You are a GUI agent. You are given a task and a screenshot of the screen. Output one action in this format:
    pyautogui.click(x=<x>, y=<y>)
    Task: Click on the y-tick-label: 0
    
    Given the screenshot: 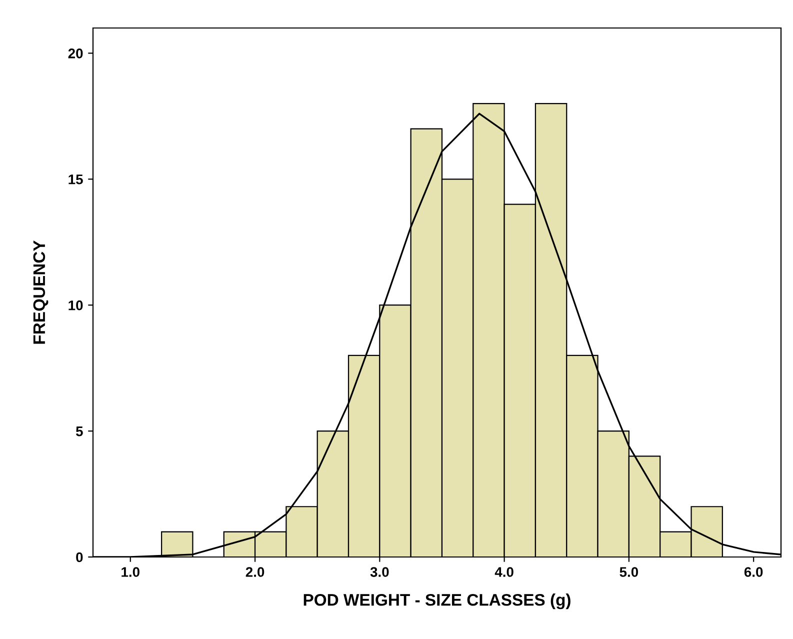 What is the action you would take?
    pyautogui.click(x=79, y=557)
    